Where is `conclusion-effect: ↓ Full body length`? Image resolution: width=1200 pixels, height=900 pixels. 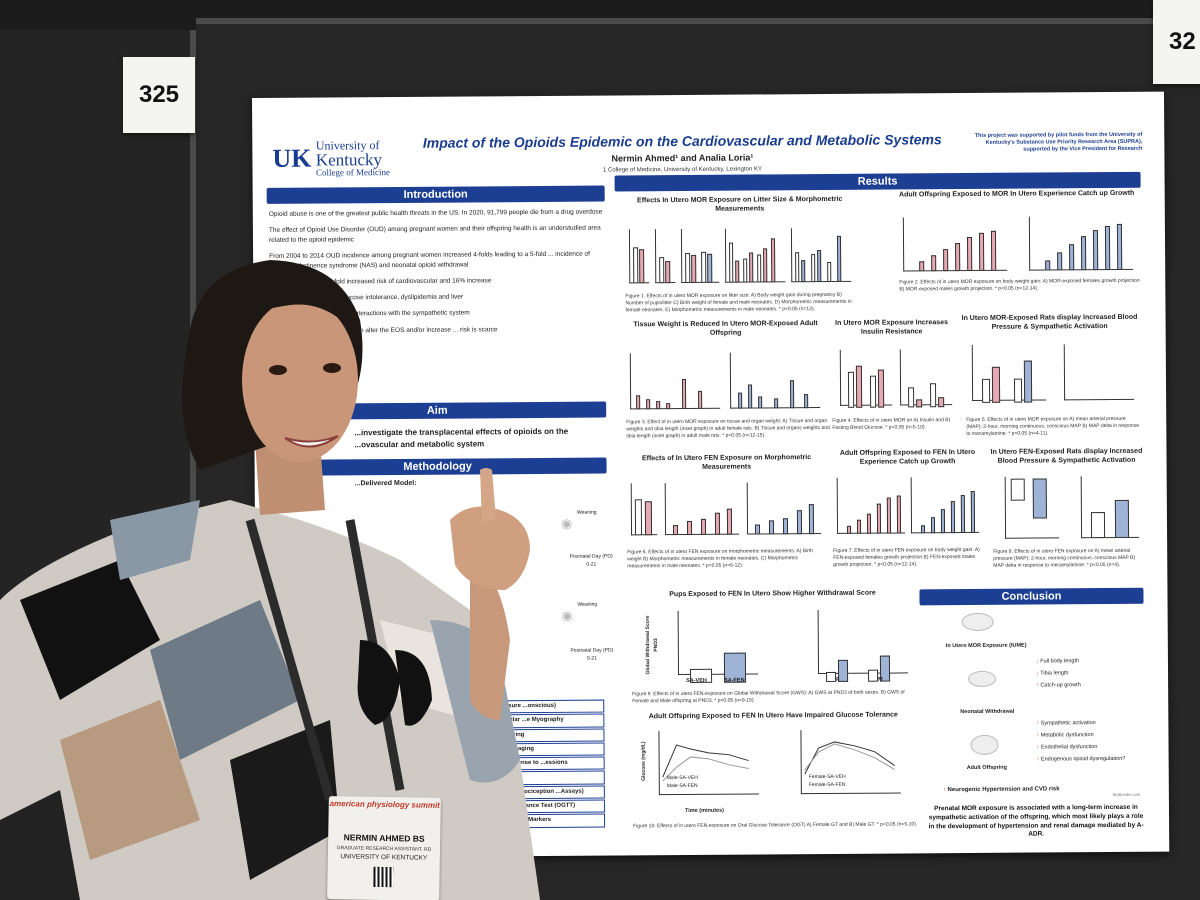
conclusion-effect: ↓ Full body length is located at coordinates (1057, 661).